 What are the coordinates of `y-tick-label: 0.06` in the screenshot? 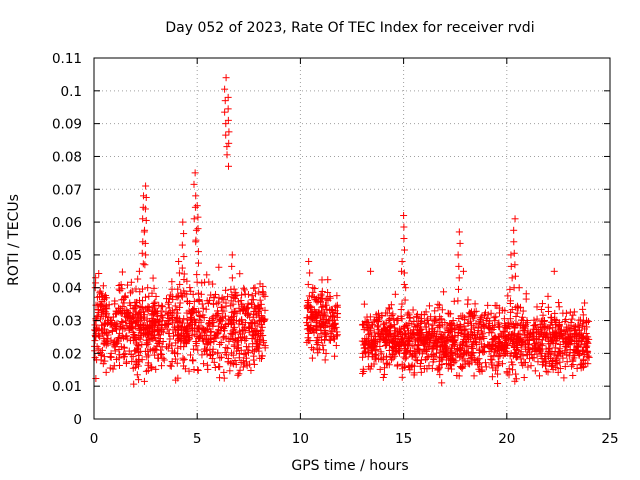 It's located at (67, 223).